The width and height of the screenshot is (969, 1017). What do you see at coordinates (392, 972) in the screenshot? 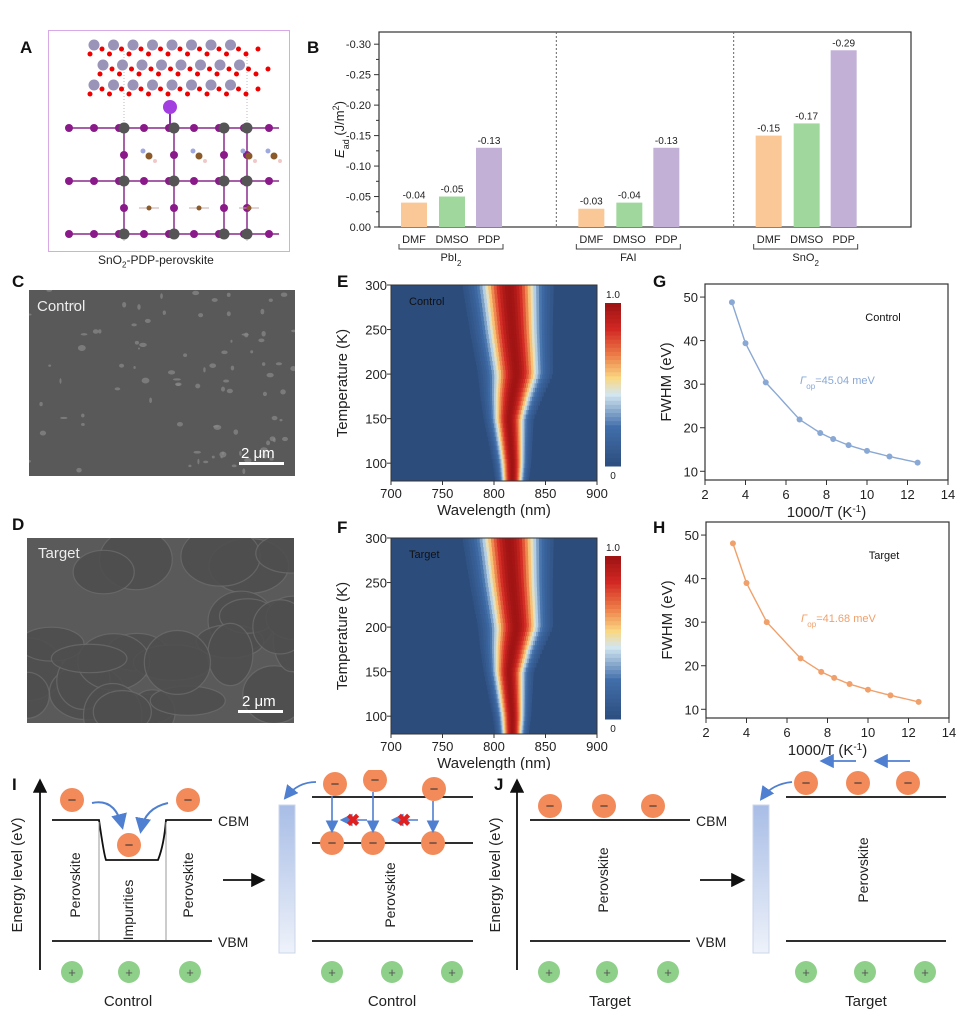
I see `hole-icon` at bounding box center [392, 972].